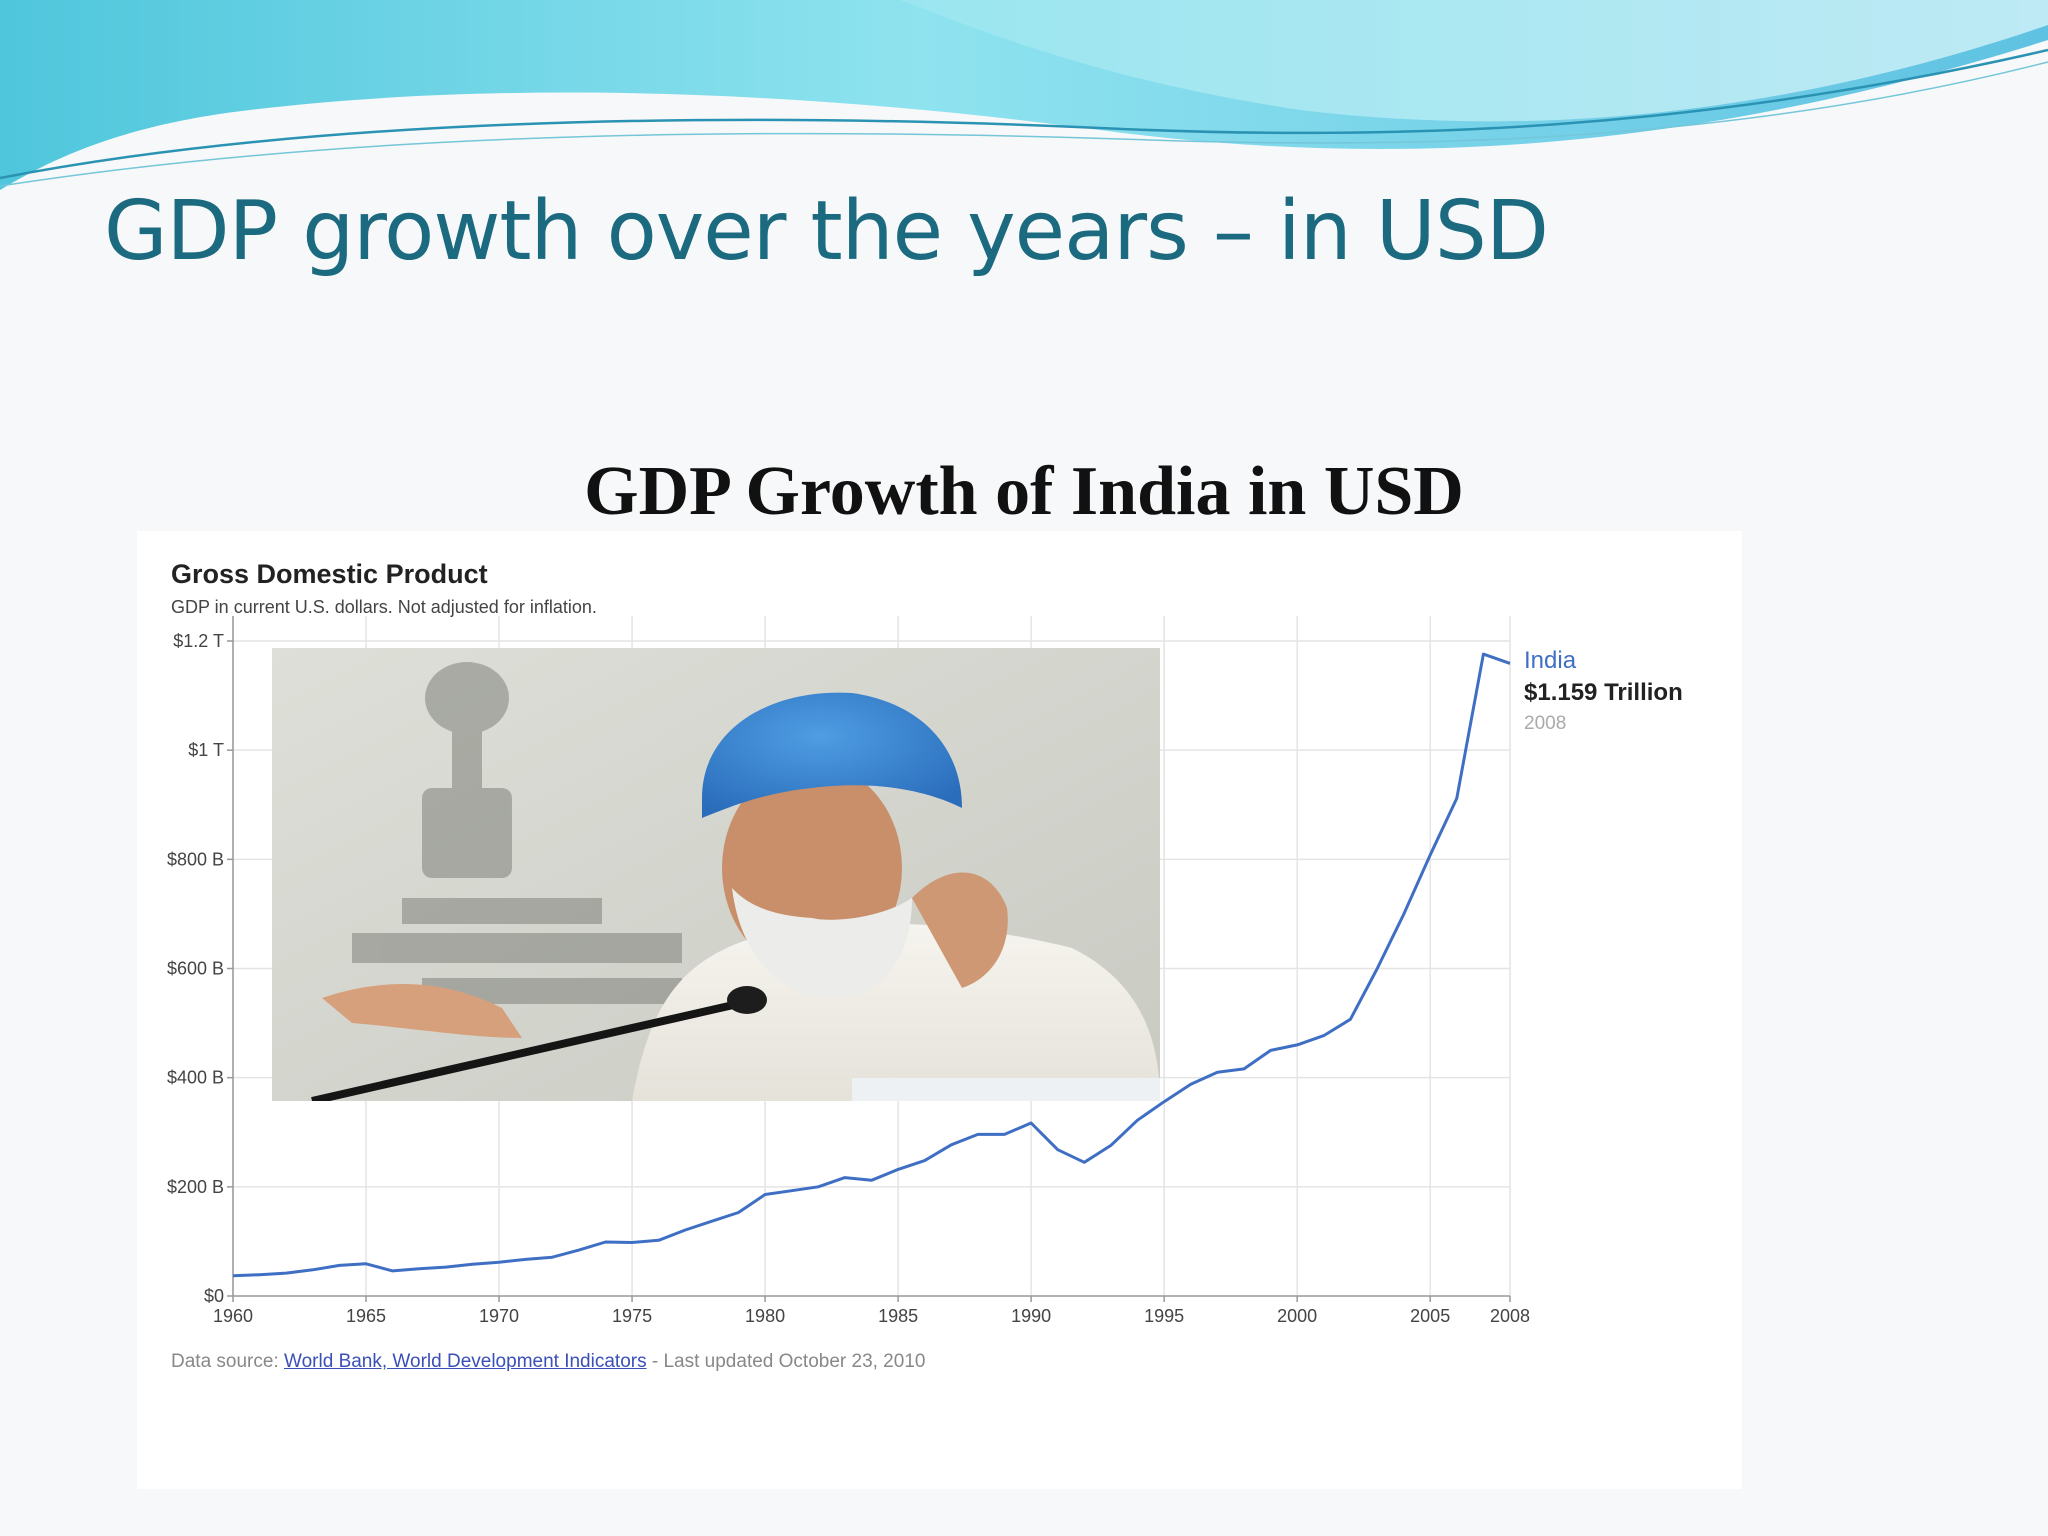  I want to click on data-source-prefix: Data source:, so click(225, 1361).